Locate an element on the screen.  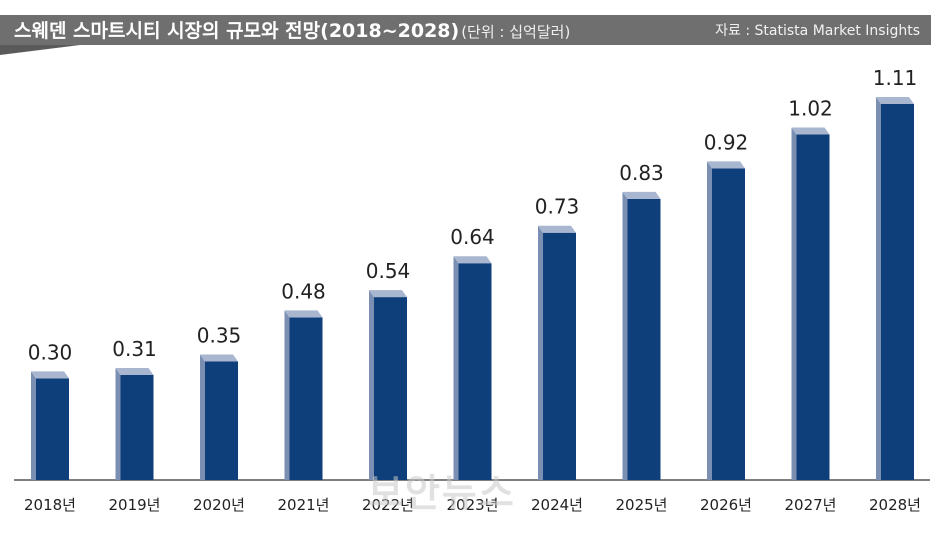
category-label-8: 2026년 is located at coordinates (726, 505).